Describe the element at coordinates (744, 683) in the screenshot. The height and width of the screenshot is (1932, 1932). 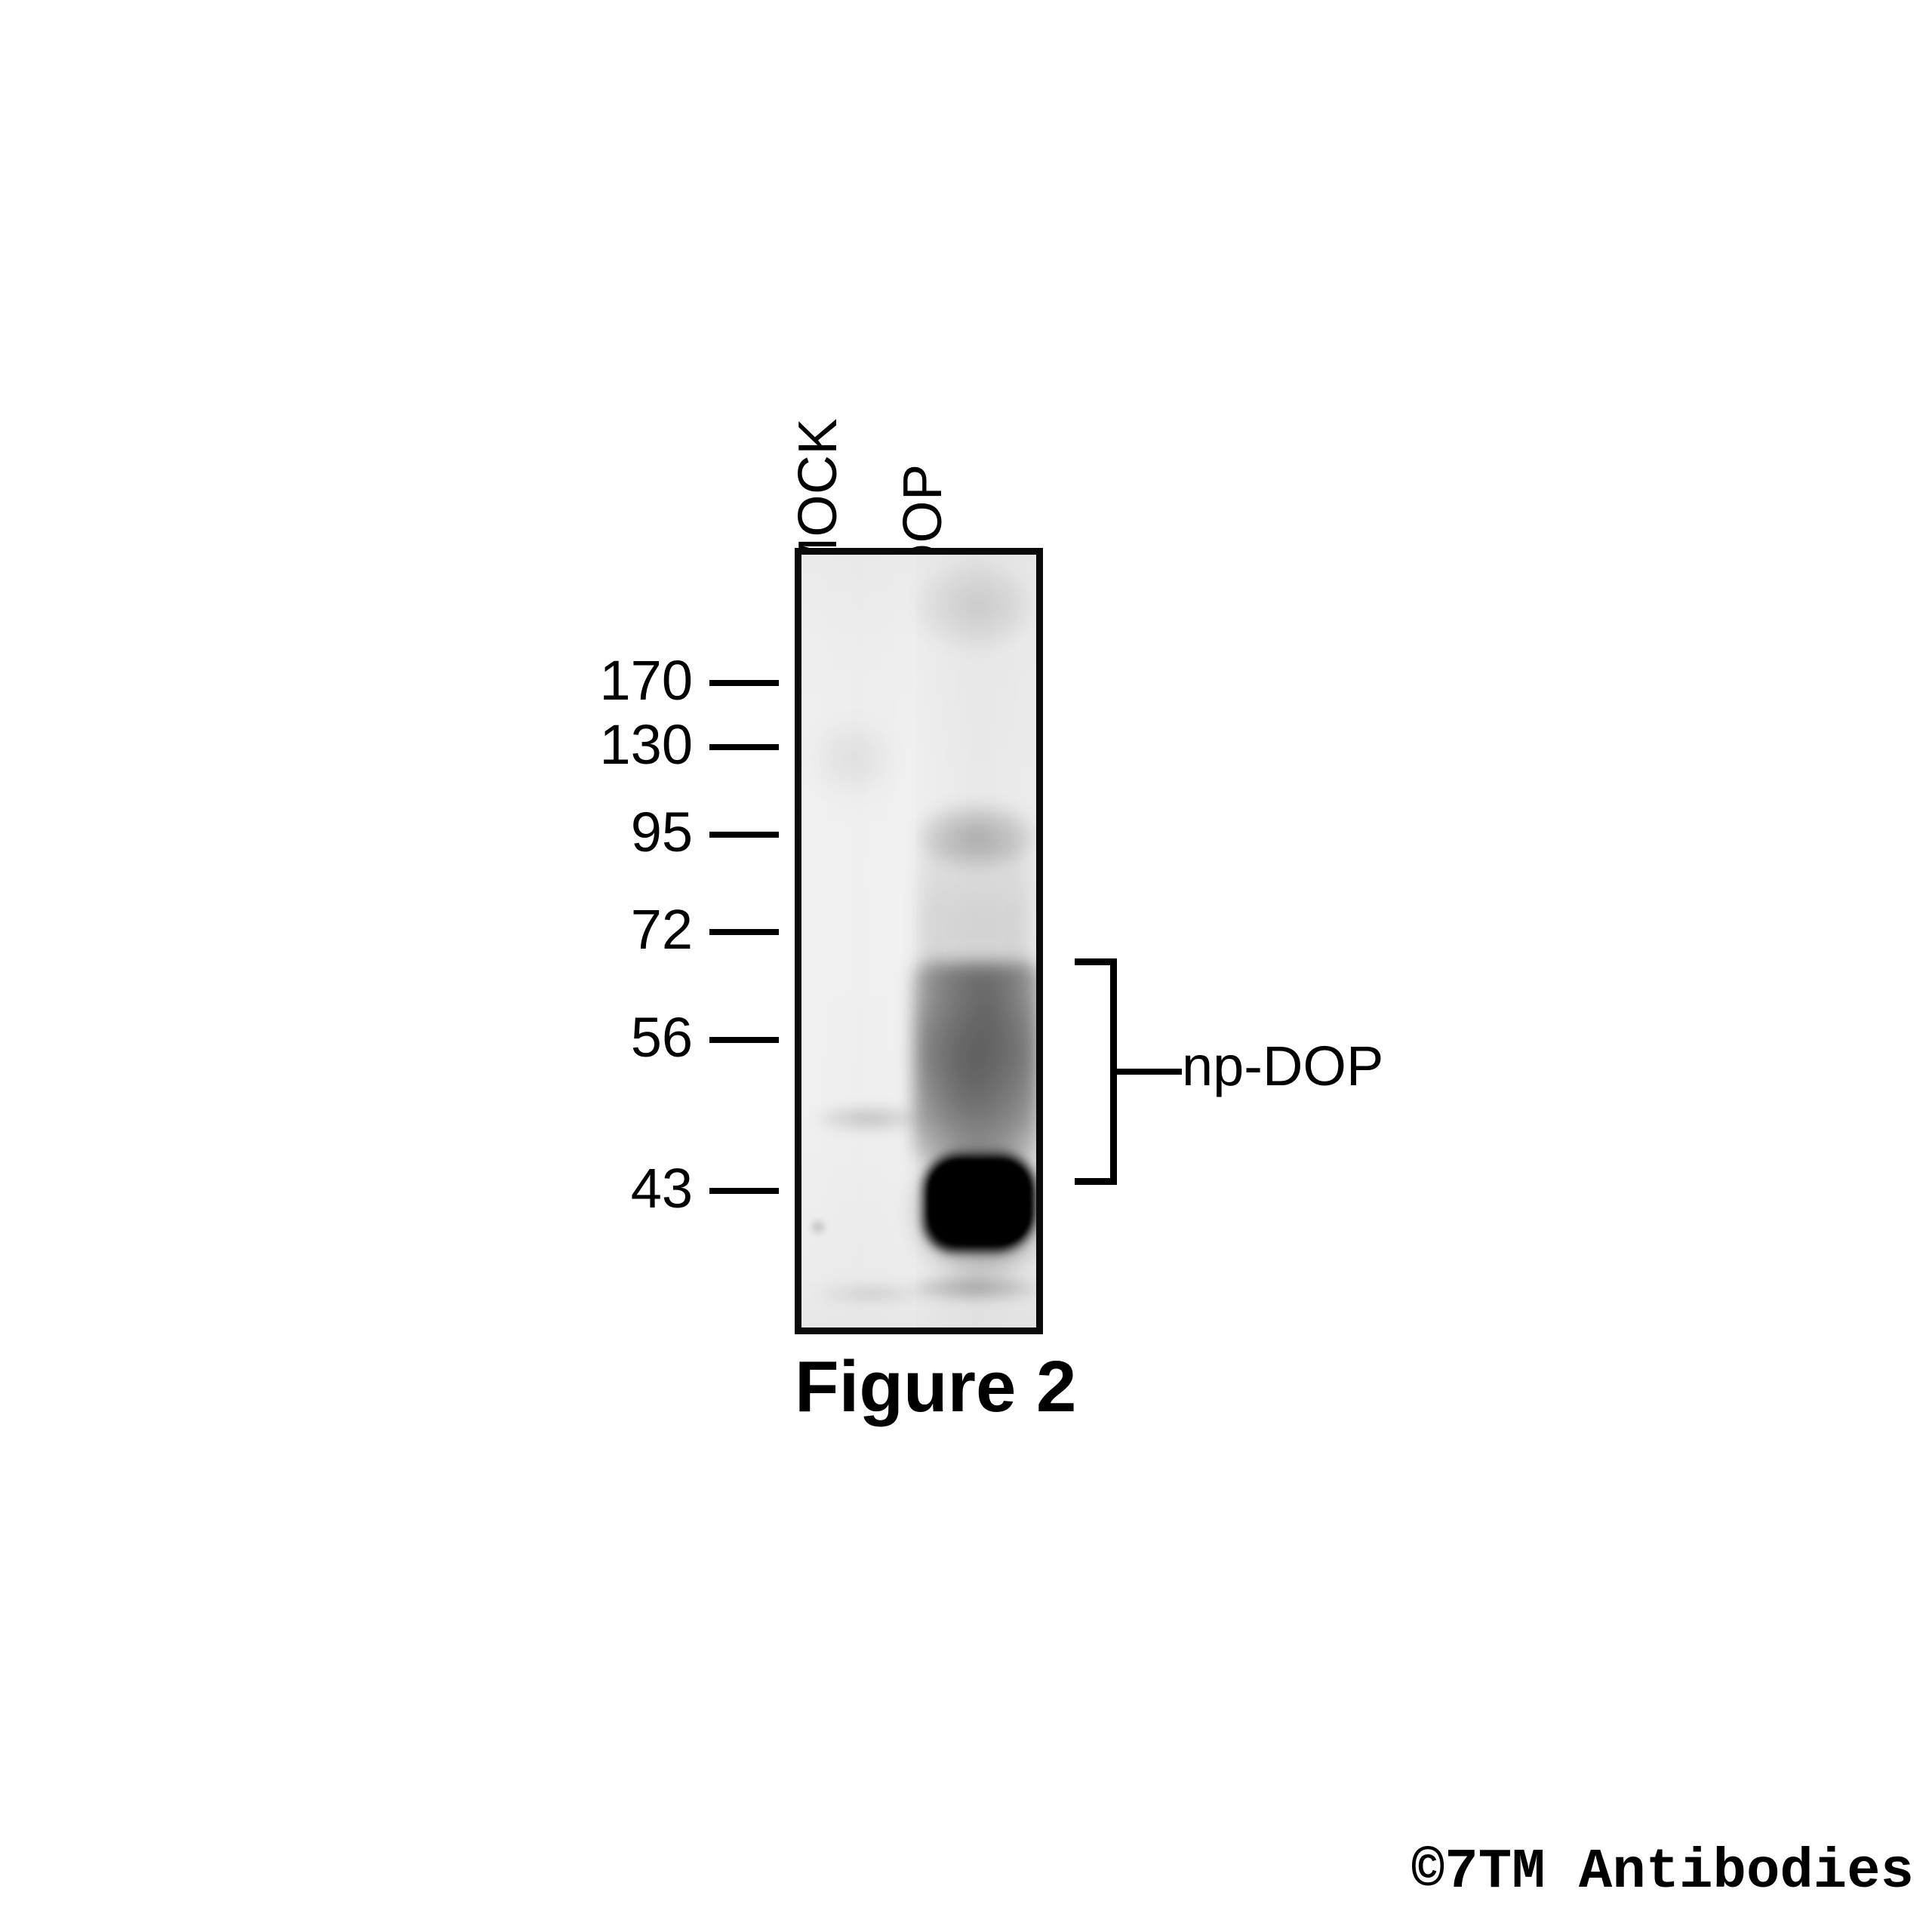
I see `marker-170-tick` at that location.